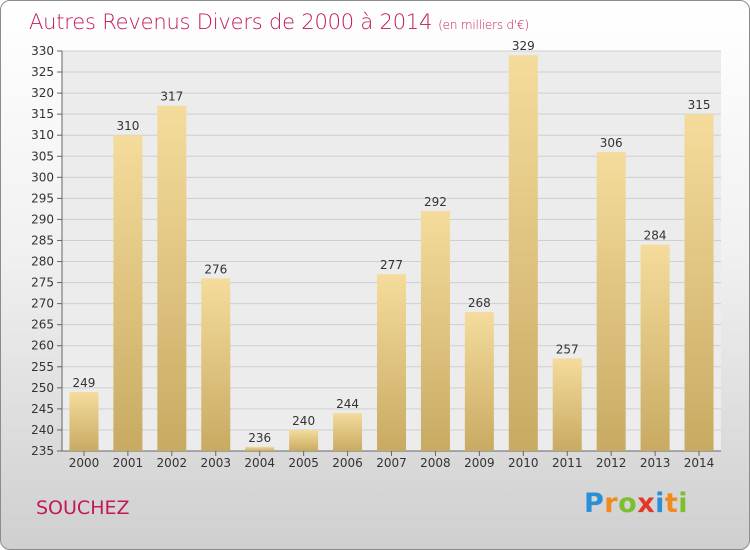 The image size is (750, 550). Describe the element at coordinates (655, 236) in the screenshot. I see `data-label: 284` at that location.